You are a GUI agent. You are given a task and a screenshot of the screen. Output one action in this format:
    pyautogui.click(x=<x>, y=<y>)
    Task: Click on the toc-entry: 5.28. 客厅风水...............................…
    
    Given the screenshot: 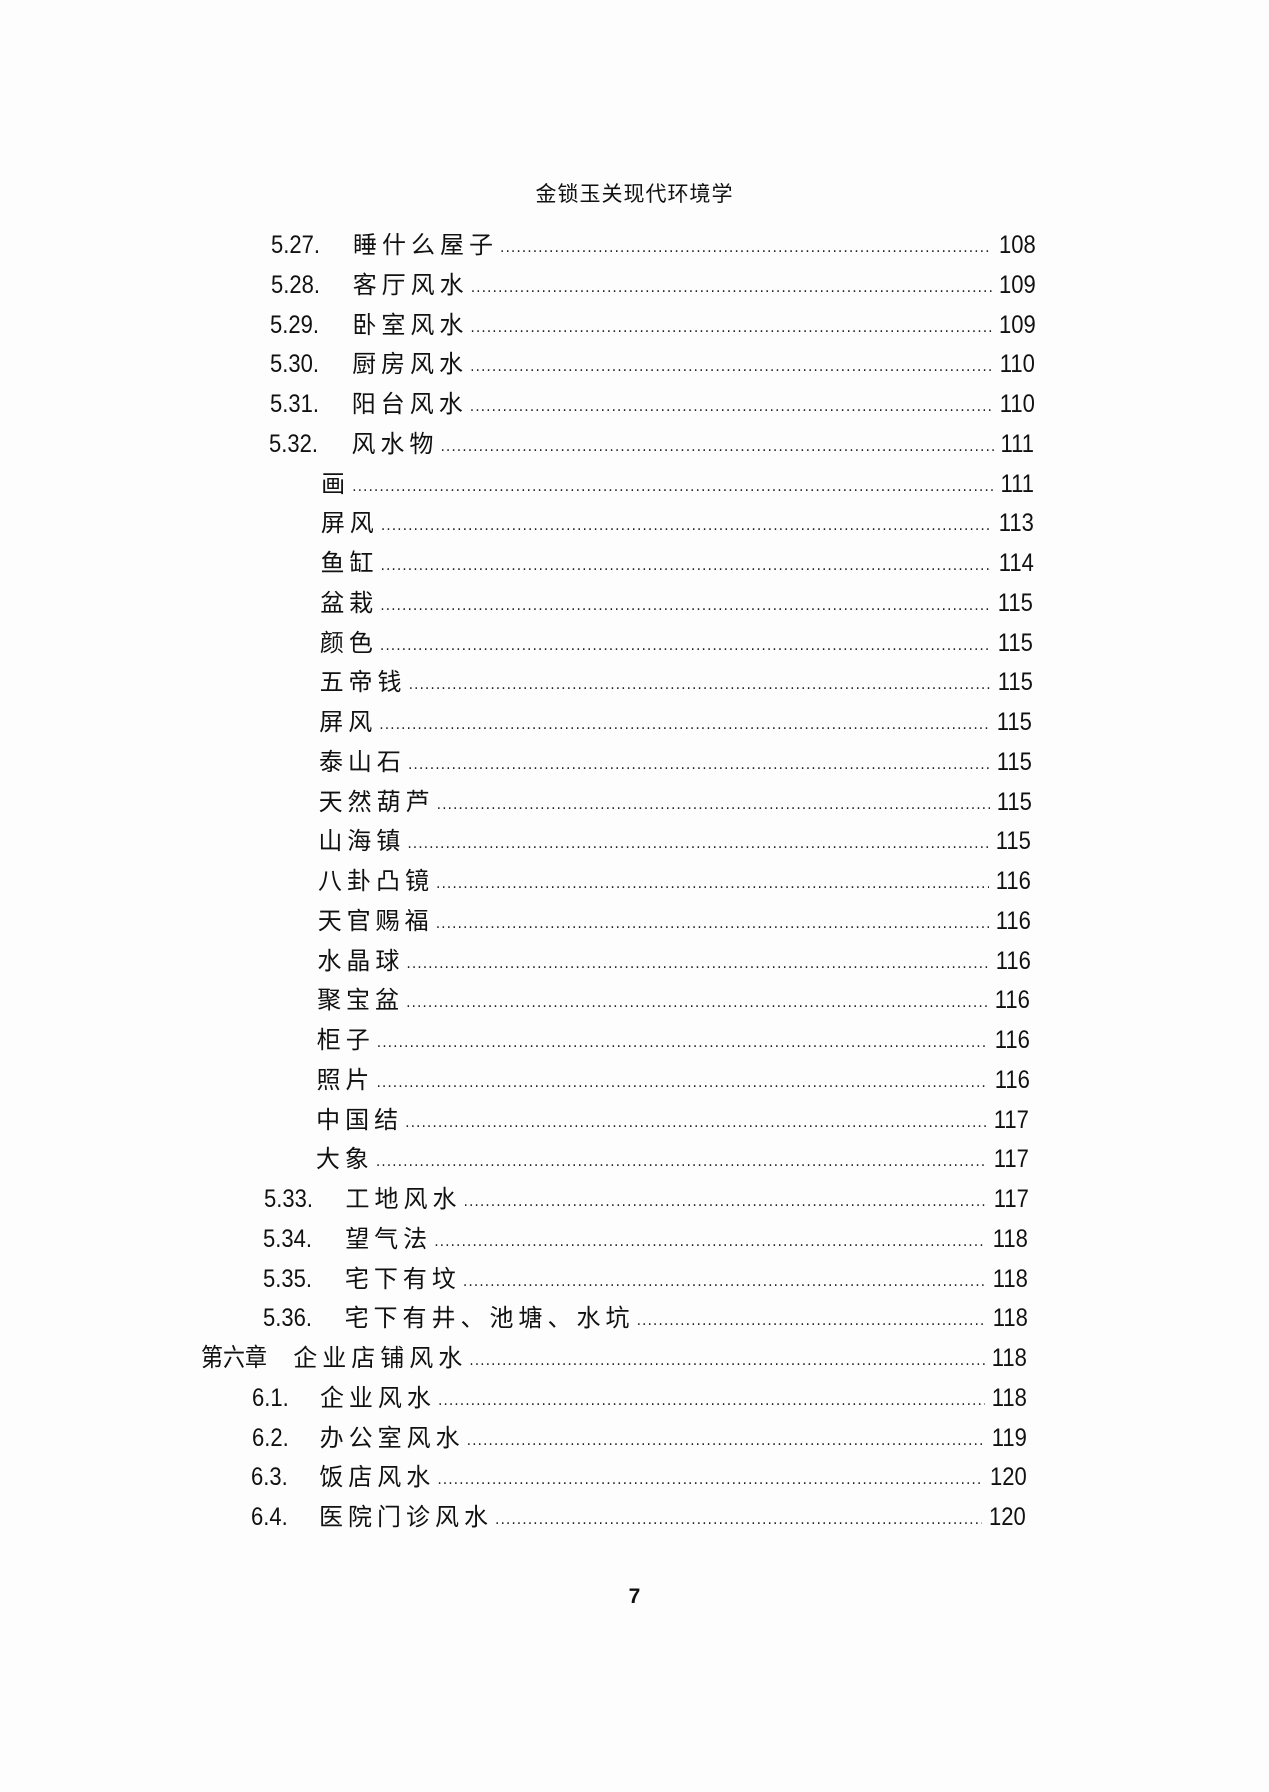 What is the action you would take?
    pyautogui.click(x=653, y=283)
    